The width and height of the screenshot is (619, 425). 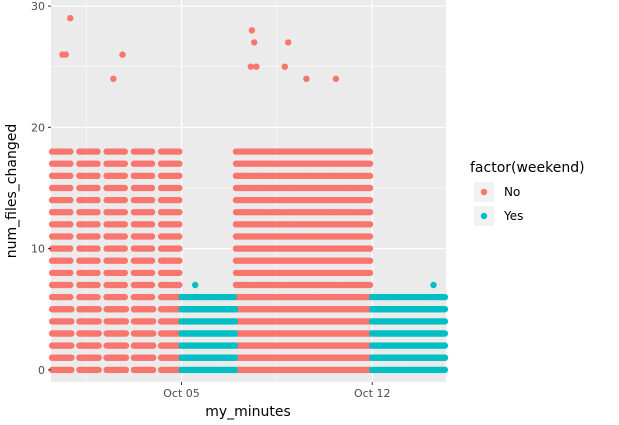 What do you see at coordinates (484, 216) in the screenshot?
I see `legend-marker-yes` at bounding box center [484, 216].